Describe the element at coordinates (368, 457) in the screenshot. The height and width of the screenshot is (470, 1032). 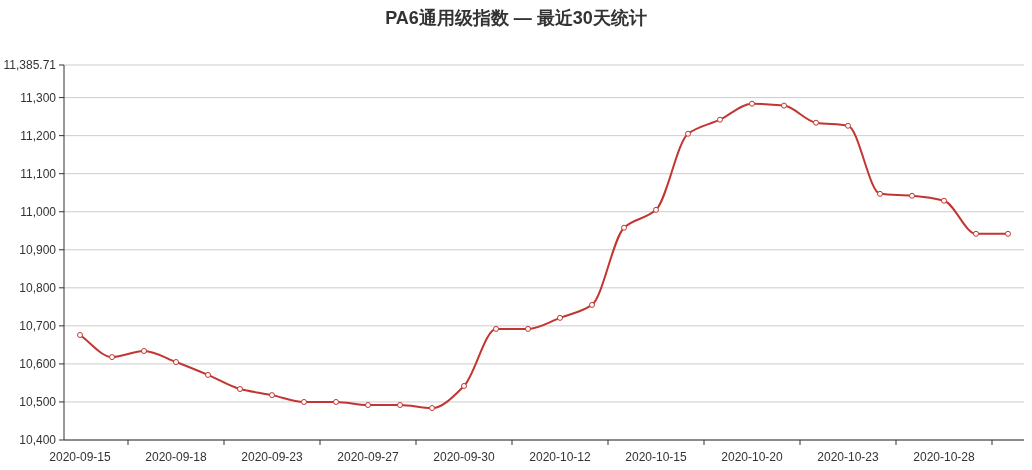
I see `x-tick-label: 2020-09-27` at that location.